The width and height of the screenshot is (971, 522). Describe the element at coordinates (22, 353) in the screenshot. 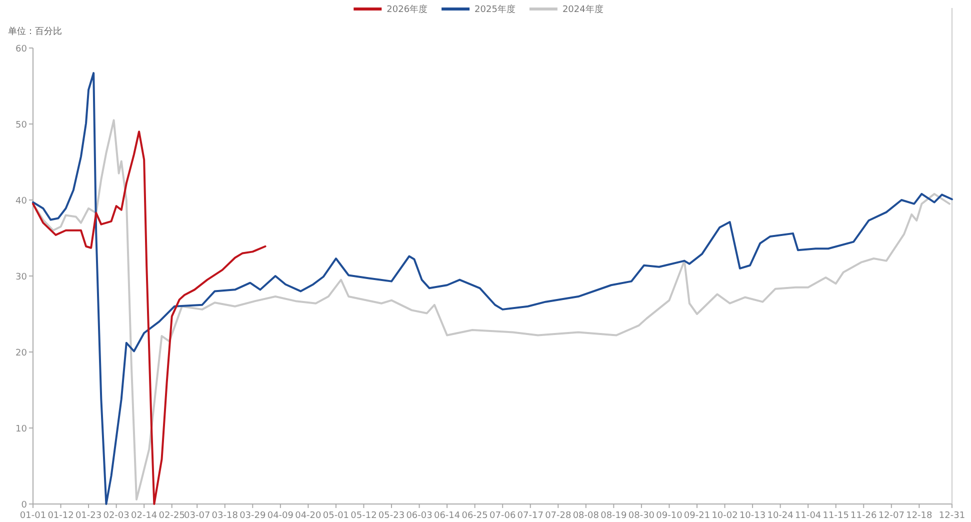

I see `y-tick-label: 20` at that location.